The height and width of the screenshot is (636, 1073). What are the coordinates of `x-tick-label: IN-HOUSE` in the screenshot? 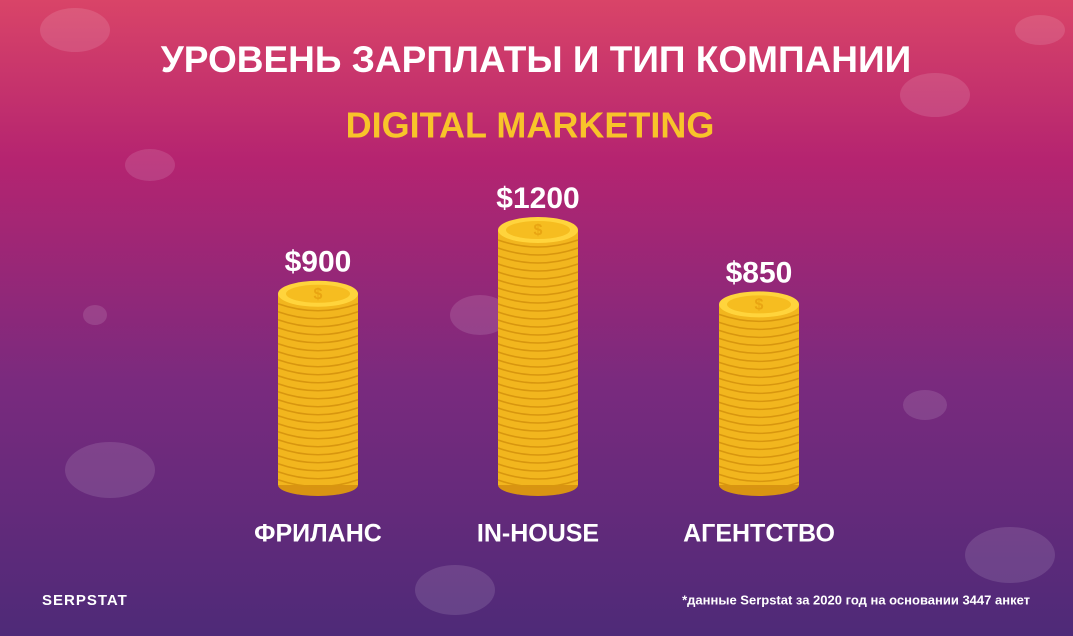 It's located at (538, 534).